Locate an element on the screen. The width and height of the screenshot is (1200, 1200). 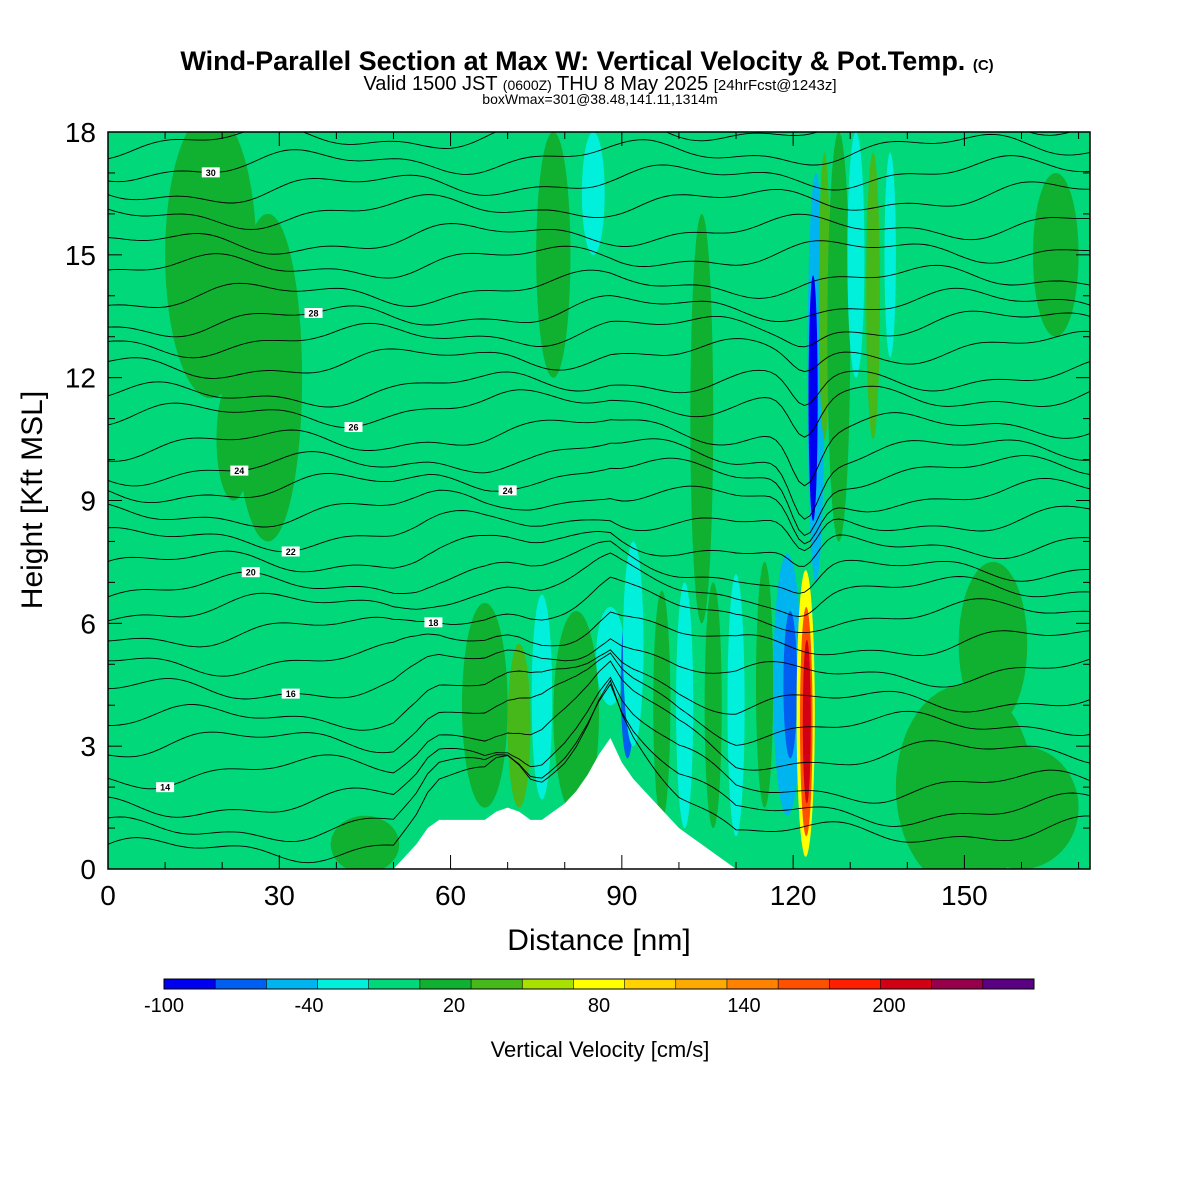
x-tick-label: 60 is located at coordinates (450, 895).